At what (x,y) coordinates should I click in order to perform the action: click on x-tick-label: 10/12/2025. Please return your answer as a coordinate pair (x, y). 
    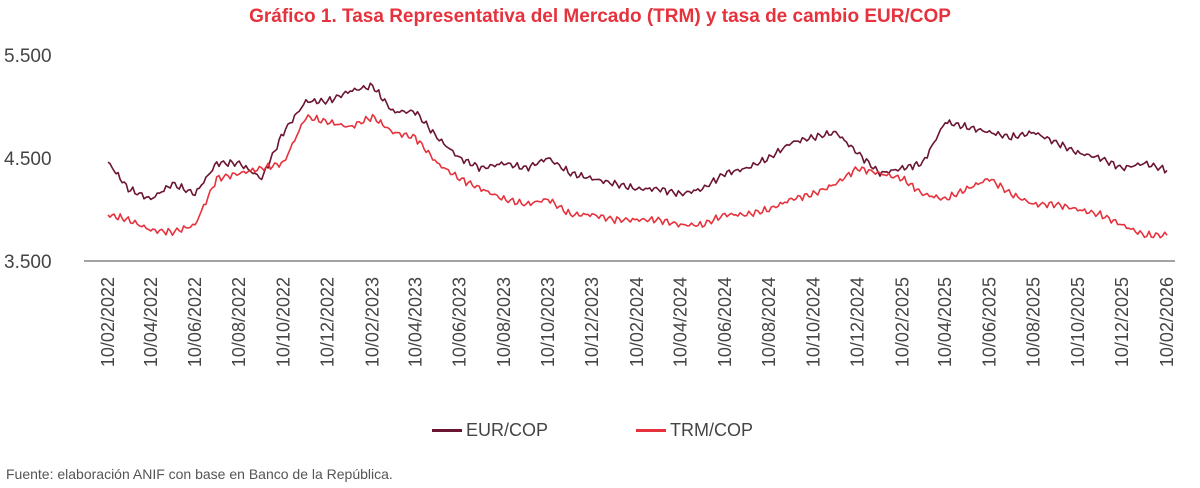
    Looking at the image, I should click on (1122, 322).